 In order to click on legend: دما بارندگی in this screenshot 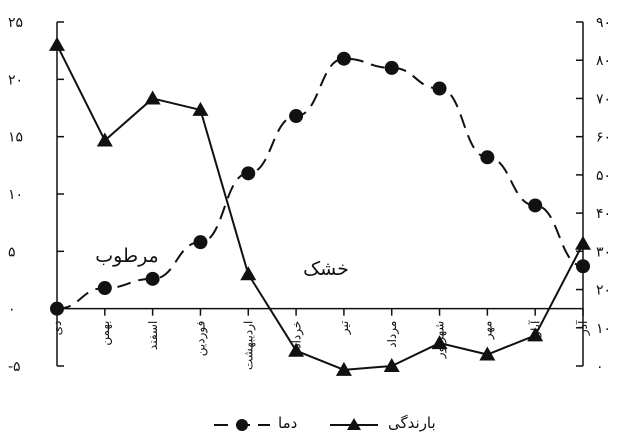, I will do `click(325, 423)`.